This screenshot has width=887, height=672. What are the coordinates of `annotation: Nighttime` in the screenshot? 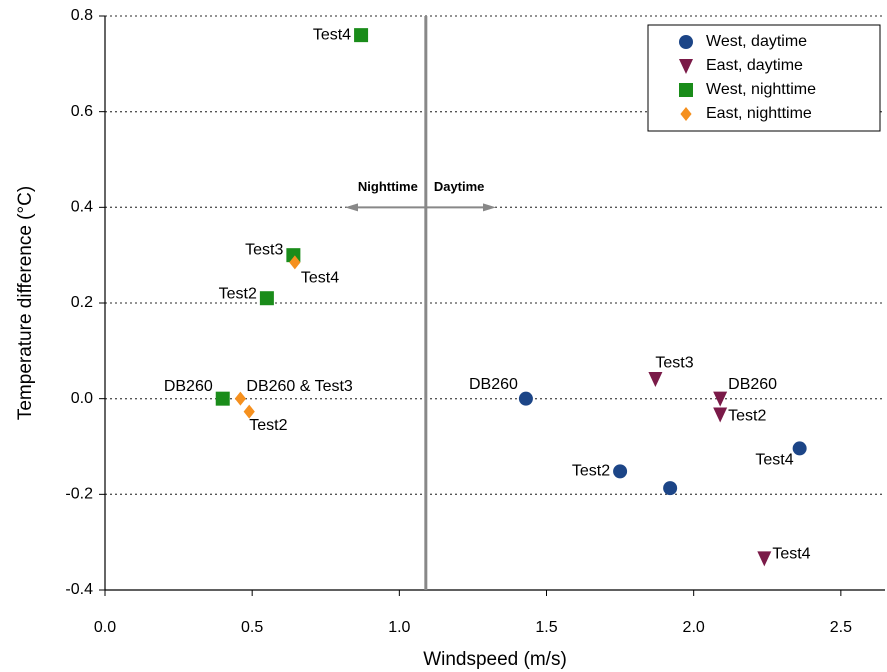 It's located at (388, 186).